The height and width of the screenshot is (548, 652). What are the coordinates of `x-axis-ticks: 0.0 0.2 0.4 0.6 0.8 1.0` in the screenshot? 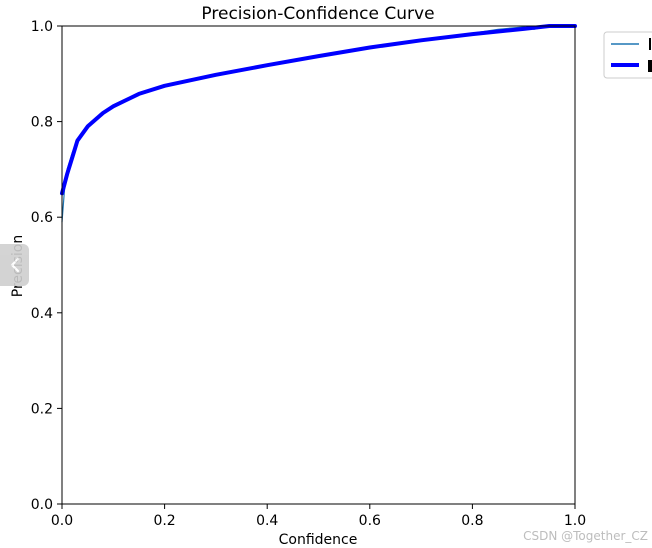 It's located at (318, 516).